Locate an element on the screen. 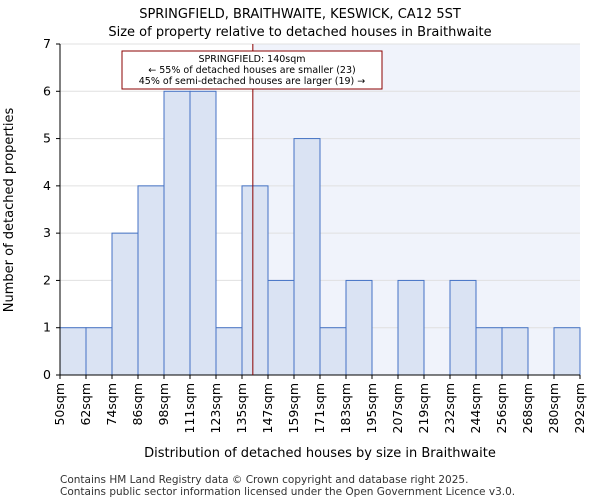 The image size is (600, 504). y-tick-label: 4 is located at coordinates (47, 185).